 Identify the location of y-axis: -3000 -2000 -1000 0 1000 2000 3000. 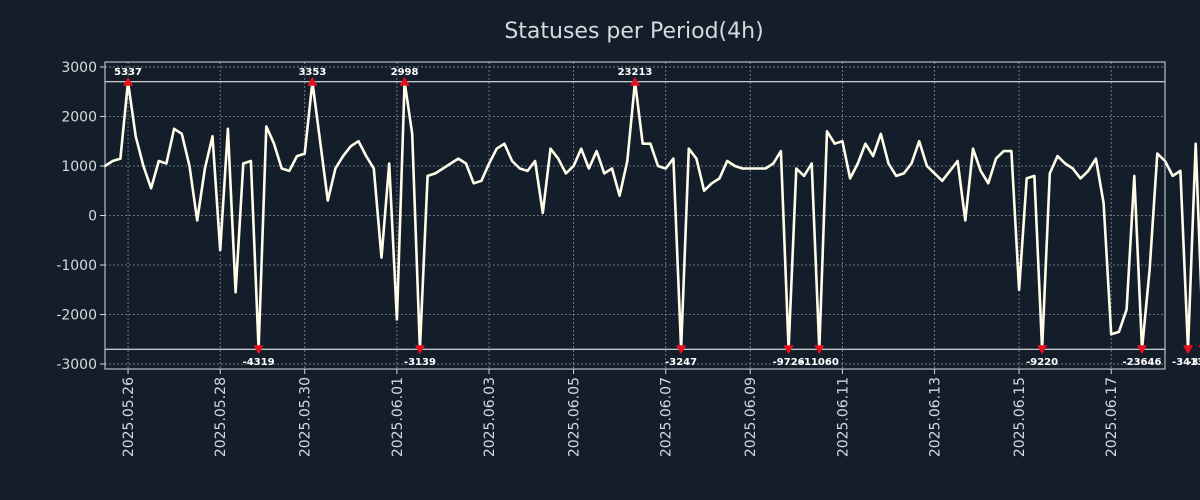
(80, 216).